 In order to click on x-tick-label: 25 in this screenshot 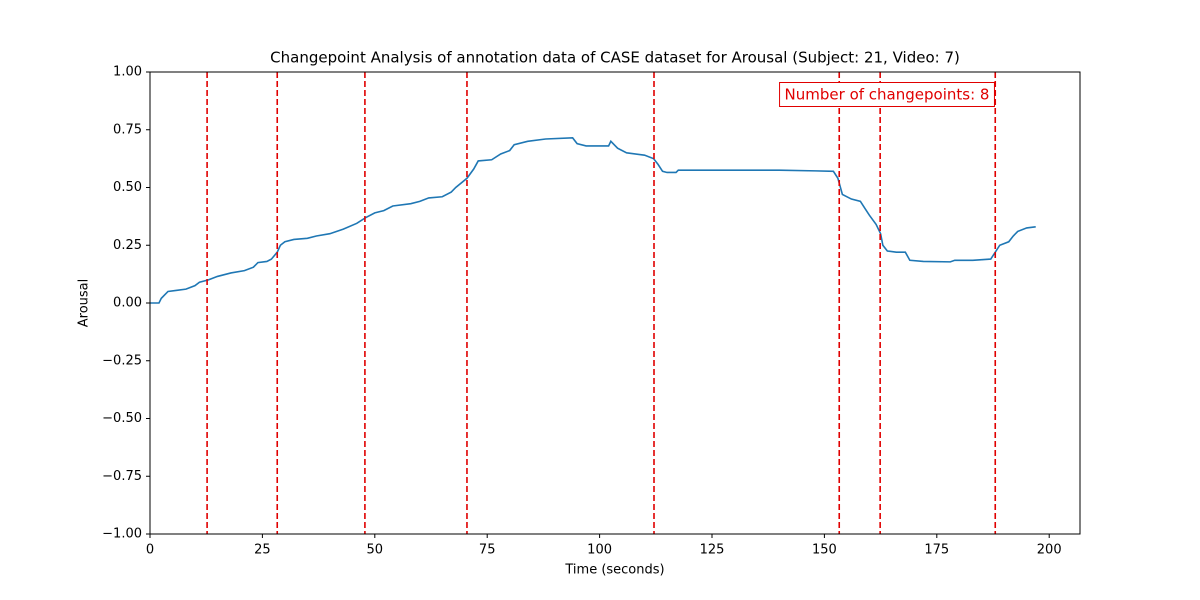, I will do `click(262, 550)`.